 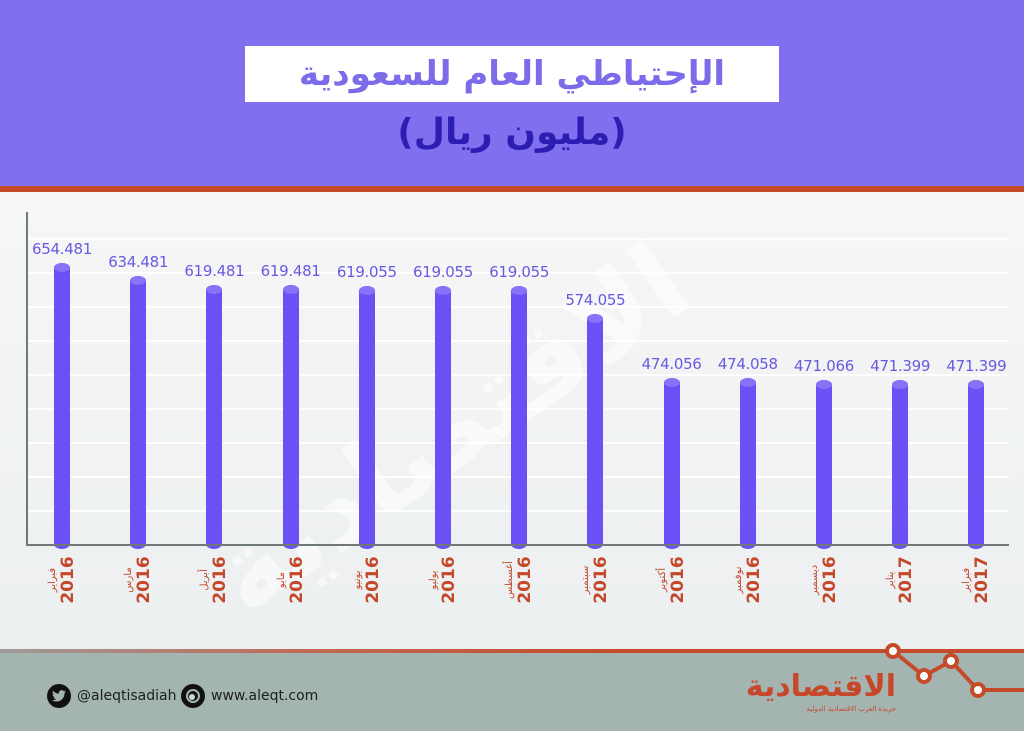 I want to click on publisher-tagline: جريدة العرب الاقتصادية الدولية, so click(x=851, y=709).